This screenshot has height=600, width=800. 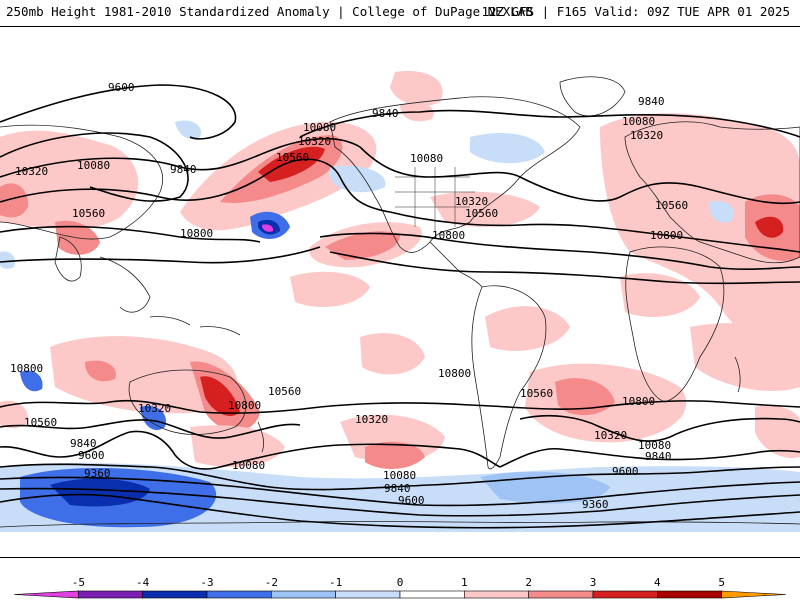 What do you see at coordinates (271, 582) in the screenshot?
I see `legend-tick-label: -2` at bounding box center [271, 582].